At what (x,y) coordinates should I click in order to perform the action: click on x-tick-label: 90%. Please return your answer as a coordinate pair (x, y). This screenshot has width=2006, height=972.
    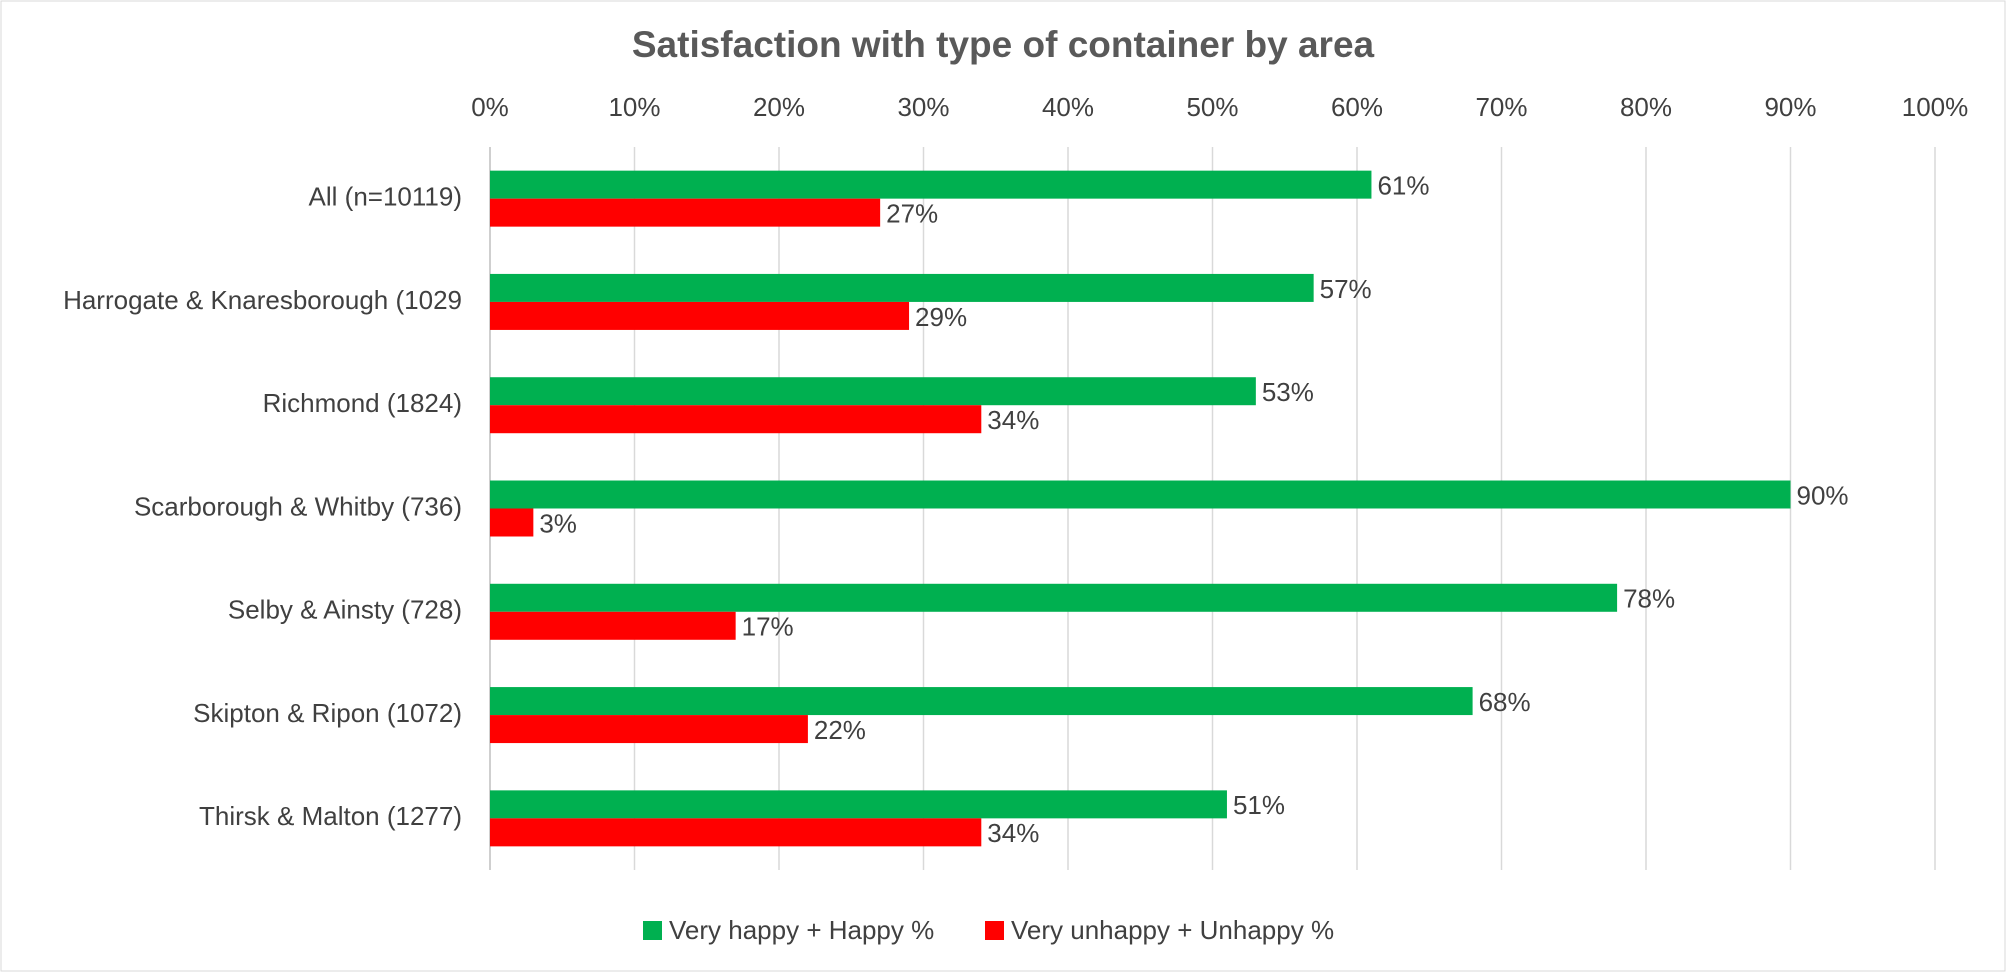
    Looking at the image, I should click on (1790, 107).